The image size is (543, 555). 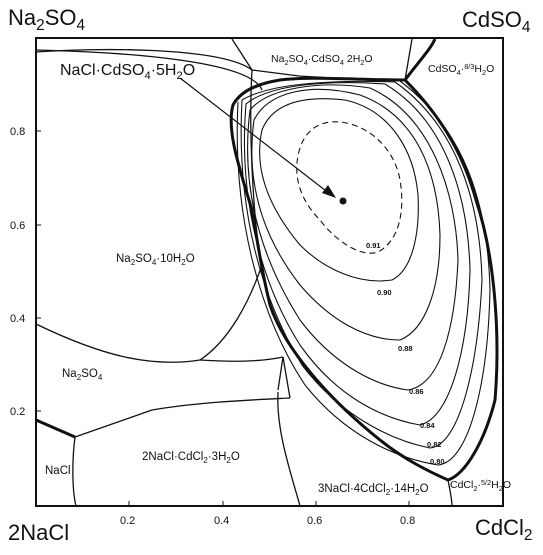 I want to click on contour-labels: 0.91 0.90 0.88 0.86 0.84 0.82 0.80, so click(x=405, y=353).